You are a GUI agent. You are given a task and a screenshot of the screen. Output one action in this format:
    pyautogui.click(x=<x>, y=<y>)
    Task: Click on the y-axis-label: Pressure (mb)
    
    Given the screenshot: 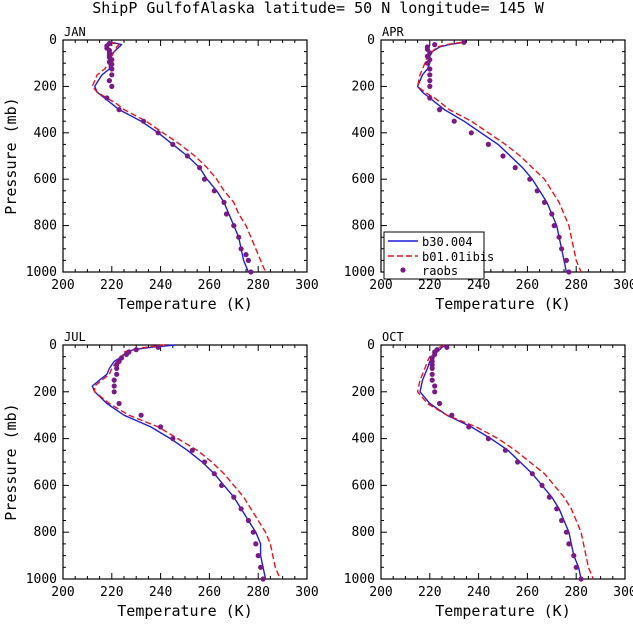 What is the action you would take?
    pyautogui.click(x=11, y=155)
    